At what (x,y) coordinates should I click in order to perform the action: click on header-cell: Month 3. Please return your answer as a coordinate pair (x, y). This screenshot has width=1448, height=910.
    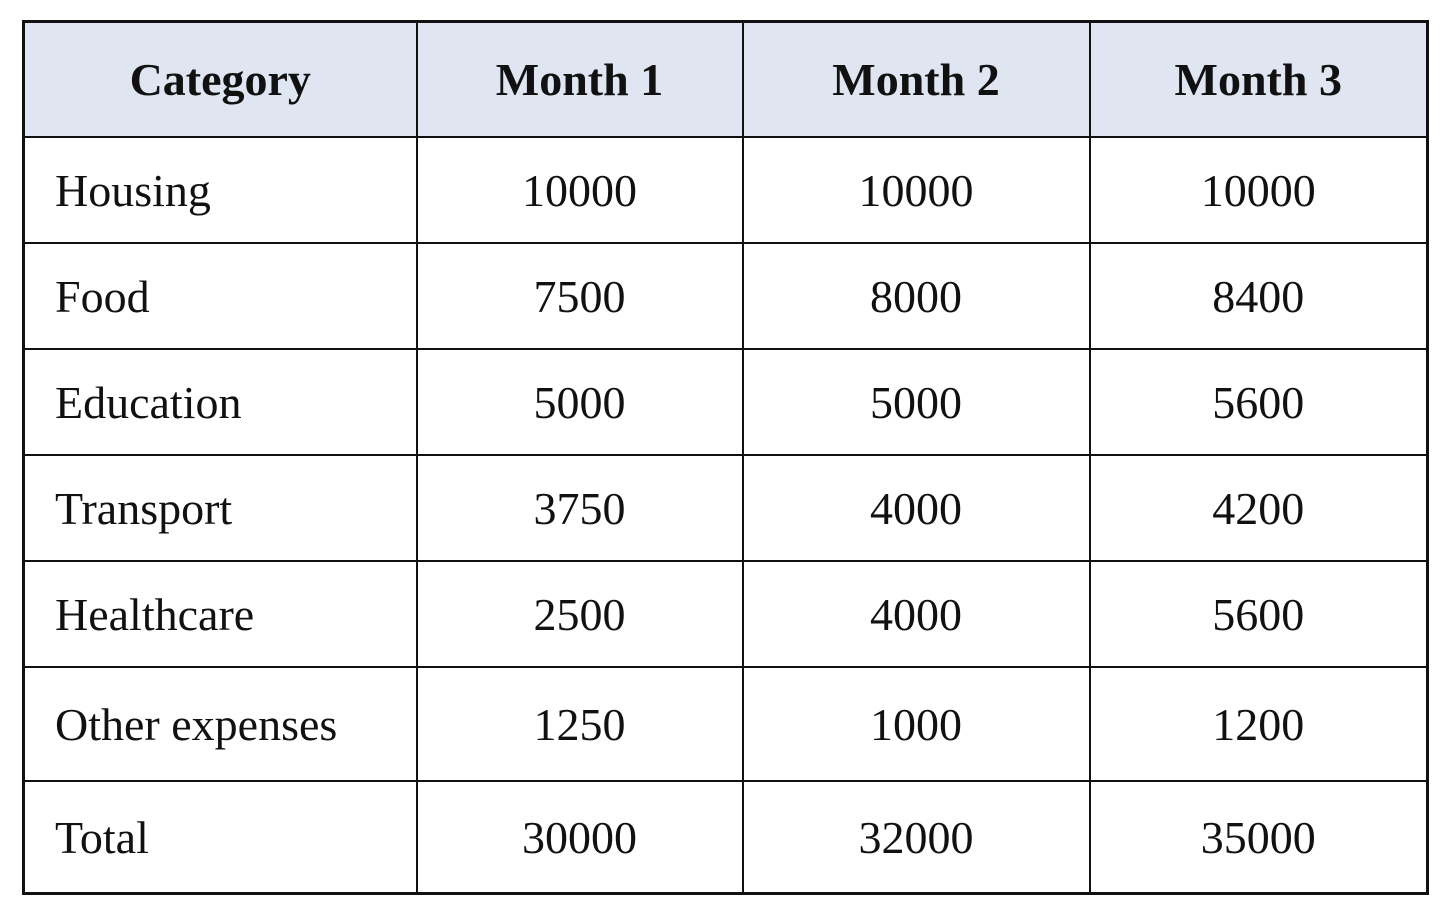
    Looking at the image, I should click on (1258, 79).